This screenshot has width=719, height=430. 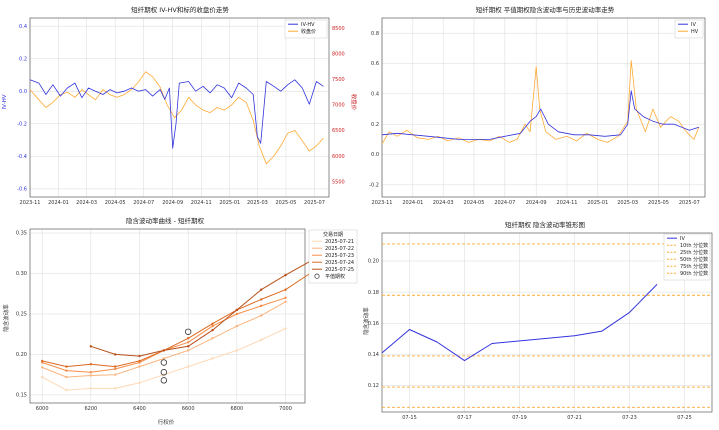 I want to click on y-tick-label-left: -0.4, so click(x=22, y=157).